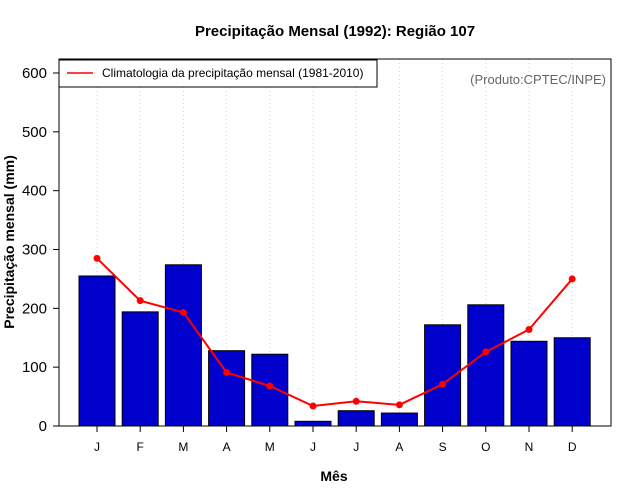 This screenshot has height=500, width=640. What do you see at coordinates (538, 79) in the screenshot?
I see `credit-annotation: (Produto:CPTEC/INPE)` at bounding box center [538, 79].